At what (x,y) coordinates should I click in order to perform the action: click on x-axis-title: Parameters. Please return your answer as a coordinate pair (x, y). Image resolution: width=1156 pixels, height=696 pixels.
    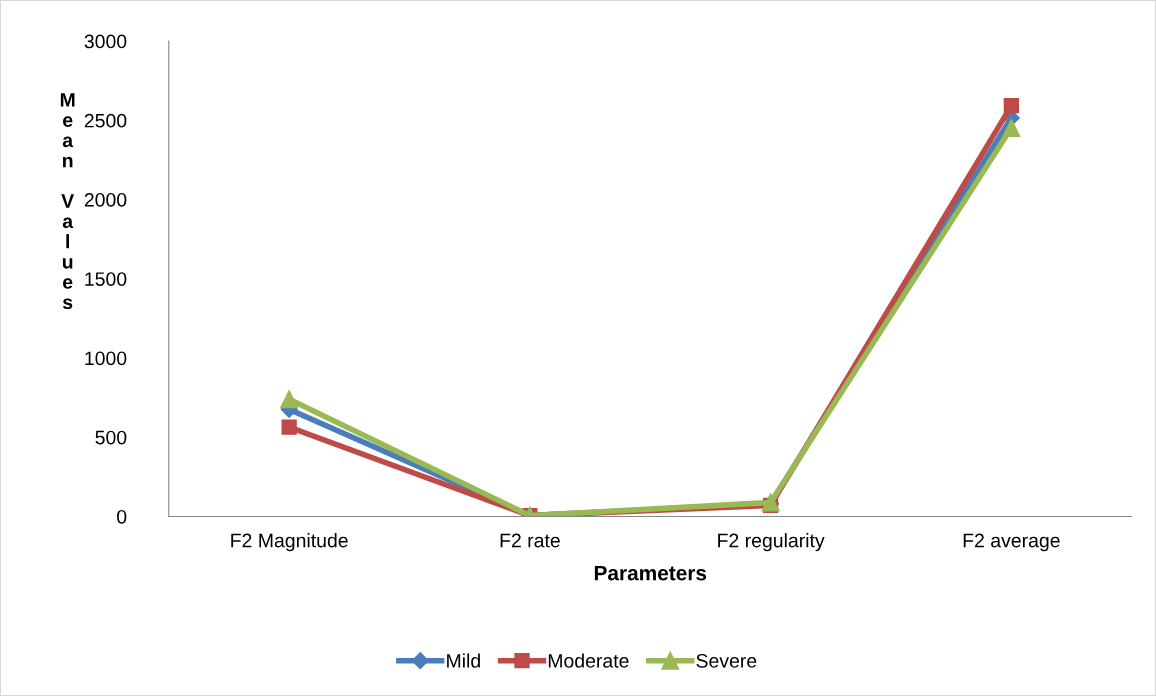
    Looking at the image, I should click on (650, 573).